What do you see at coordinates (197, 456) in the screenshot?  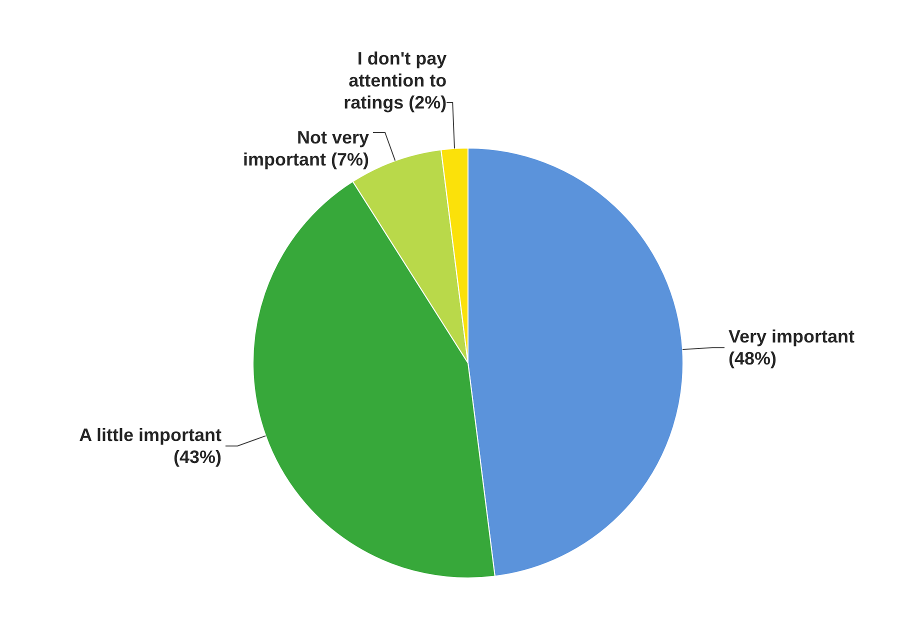 I see `data-label: (43%)` at bounding box center [197, 456].